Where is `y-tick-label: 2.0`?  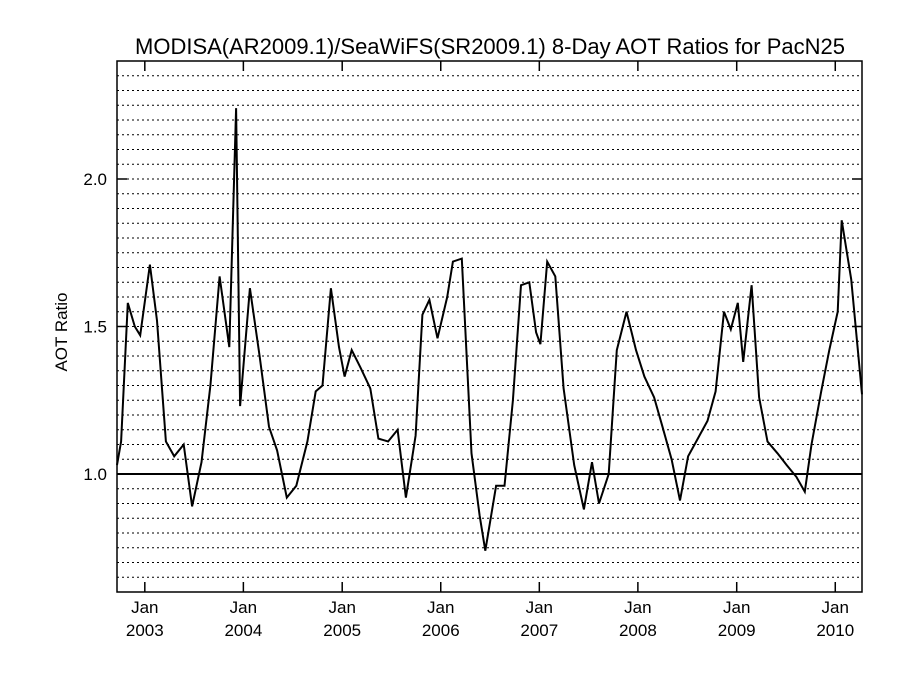
y-tick-label: 2.0 is located at coordinates (95, 179).